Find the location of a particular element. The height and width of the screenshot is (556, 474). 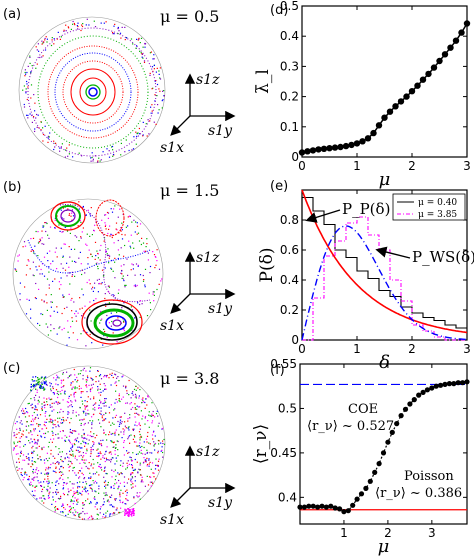

orbit-a-red1 is located at coordinates (93, 92).